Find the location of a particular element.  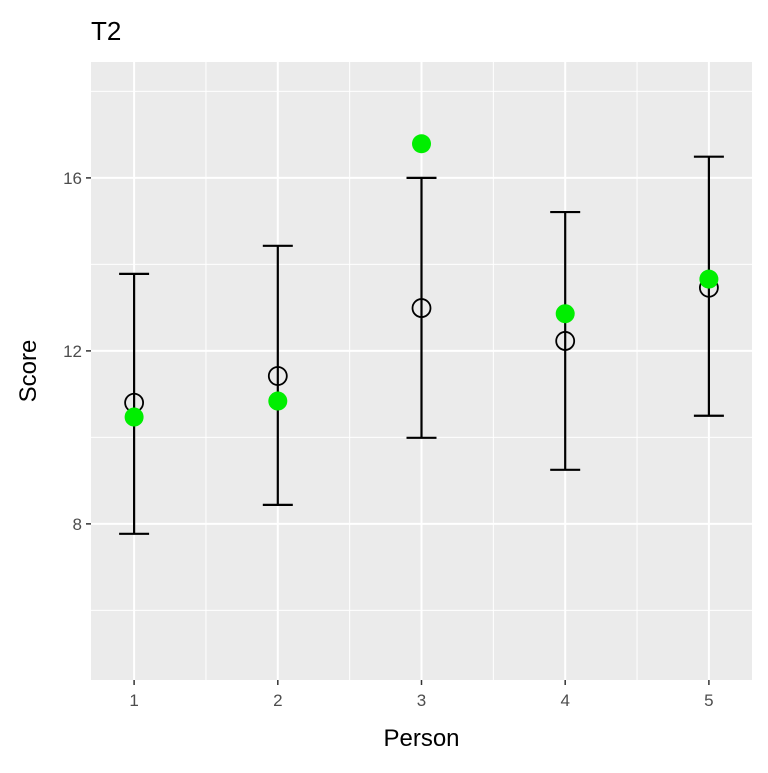

y-axis-ticks: 8 12 16 is located at coordinates (77, 351).